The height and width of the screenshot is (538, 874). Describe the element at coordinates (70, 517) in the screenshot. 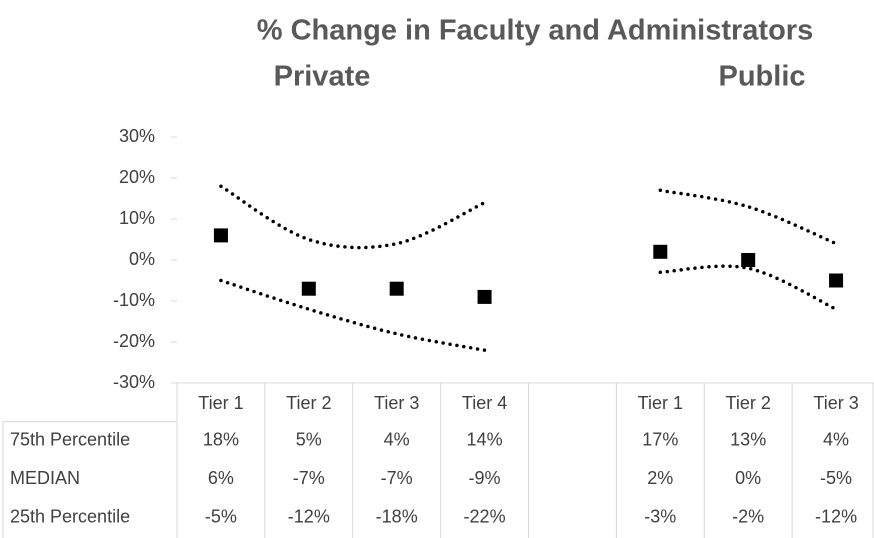

I see `row-label: 25th Percentile` at that location.